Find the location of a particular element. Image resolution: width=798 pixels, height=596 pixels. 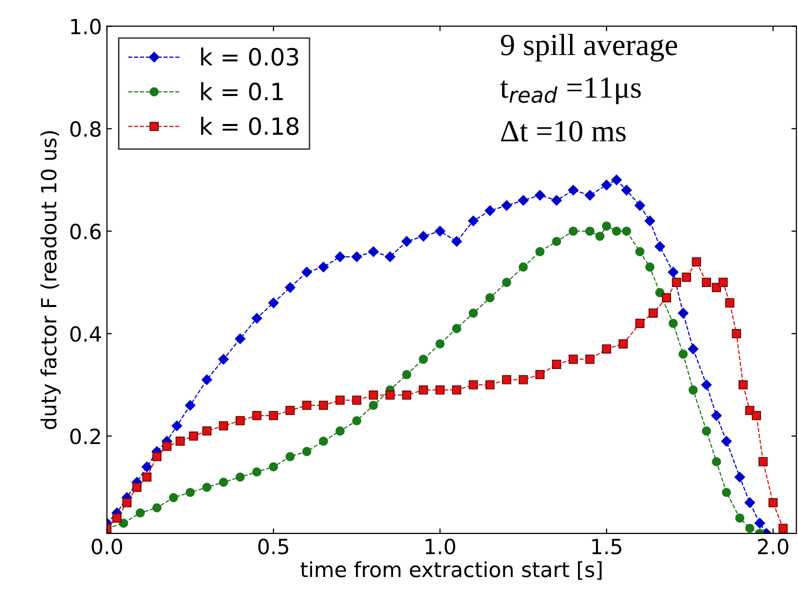

y-axis-title: duty factor F (readout 10 us) is located at coordinates (50, 280).